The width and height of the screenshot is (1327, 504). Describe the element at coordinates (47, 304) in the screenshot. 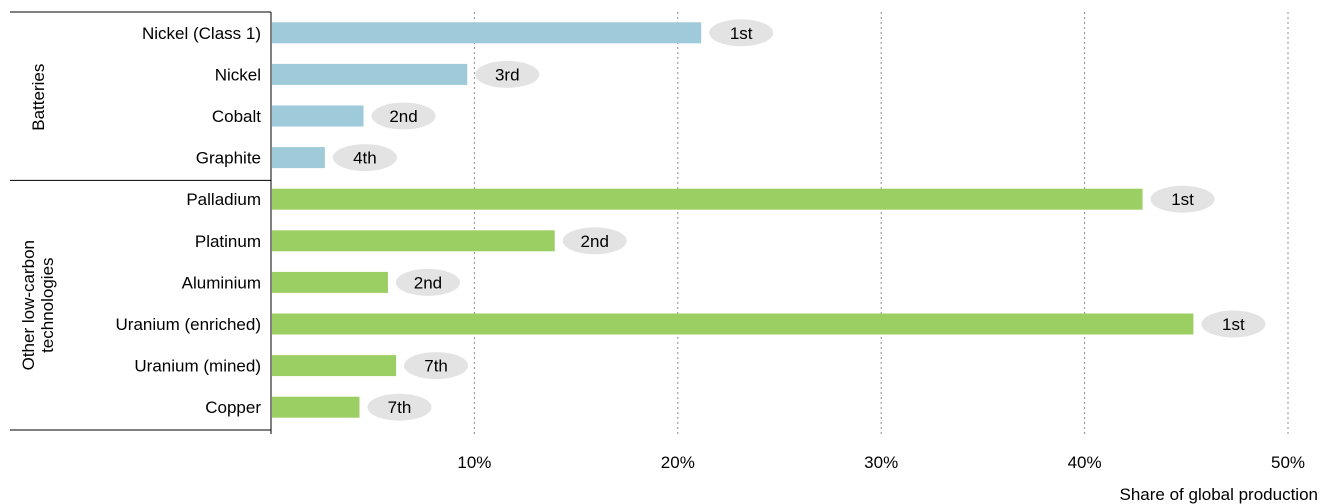

I see `group-label-line: technologies` at that location.